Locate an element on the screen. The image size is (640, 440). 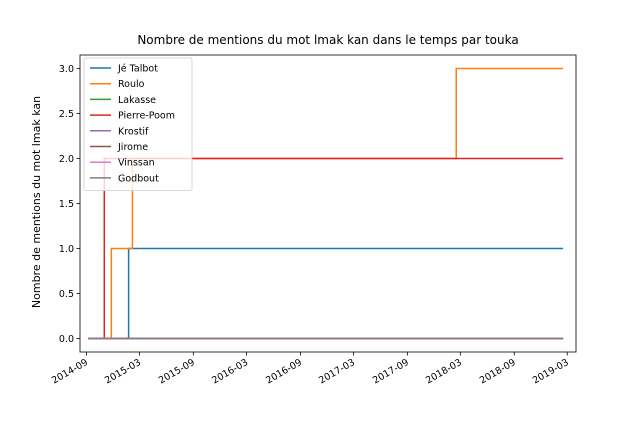
y-axis-label: Nombre de mentions du mot lmak kan is located at coordinates (36, 202).